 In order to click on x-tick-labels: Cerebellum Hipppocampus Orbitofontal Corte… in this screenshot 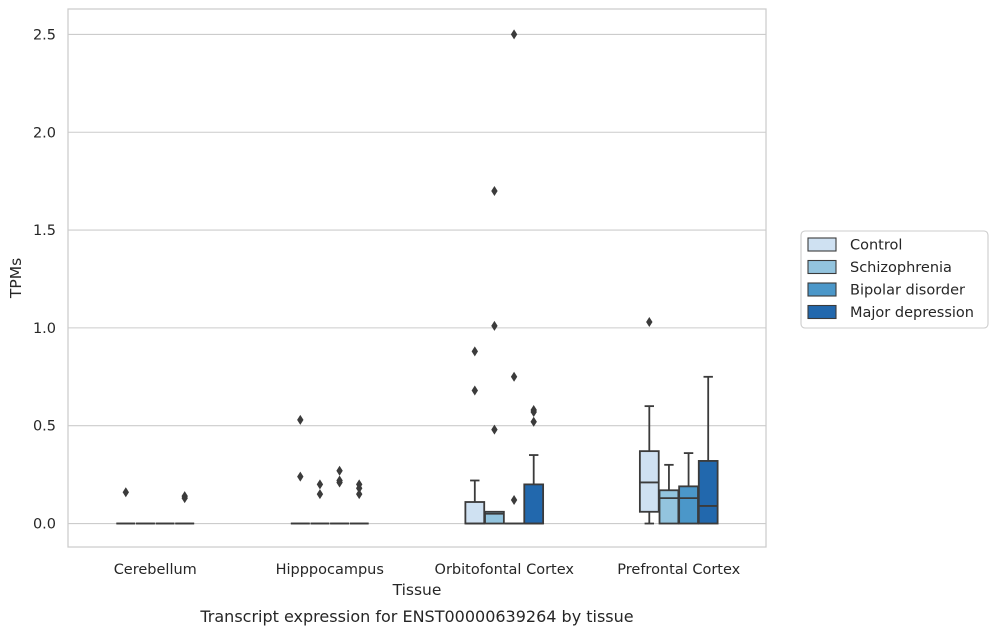, I will do `click(427, 570)`.